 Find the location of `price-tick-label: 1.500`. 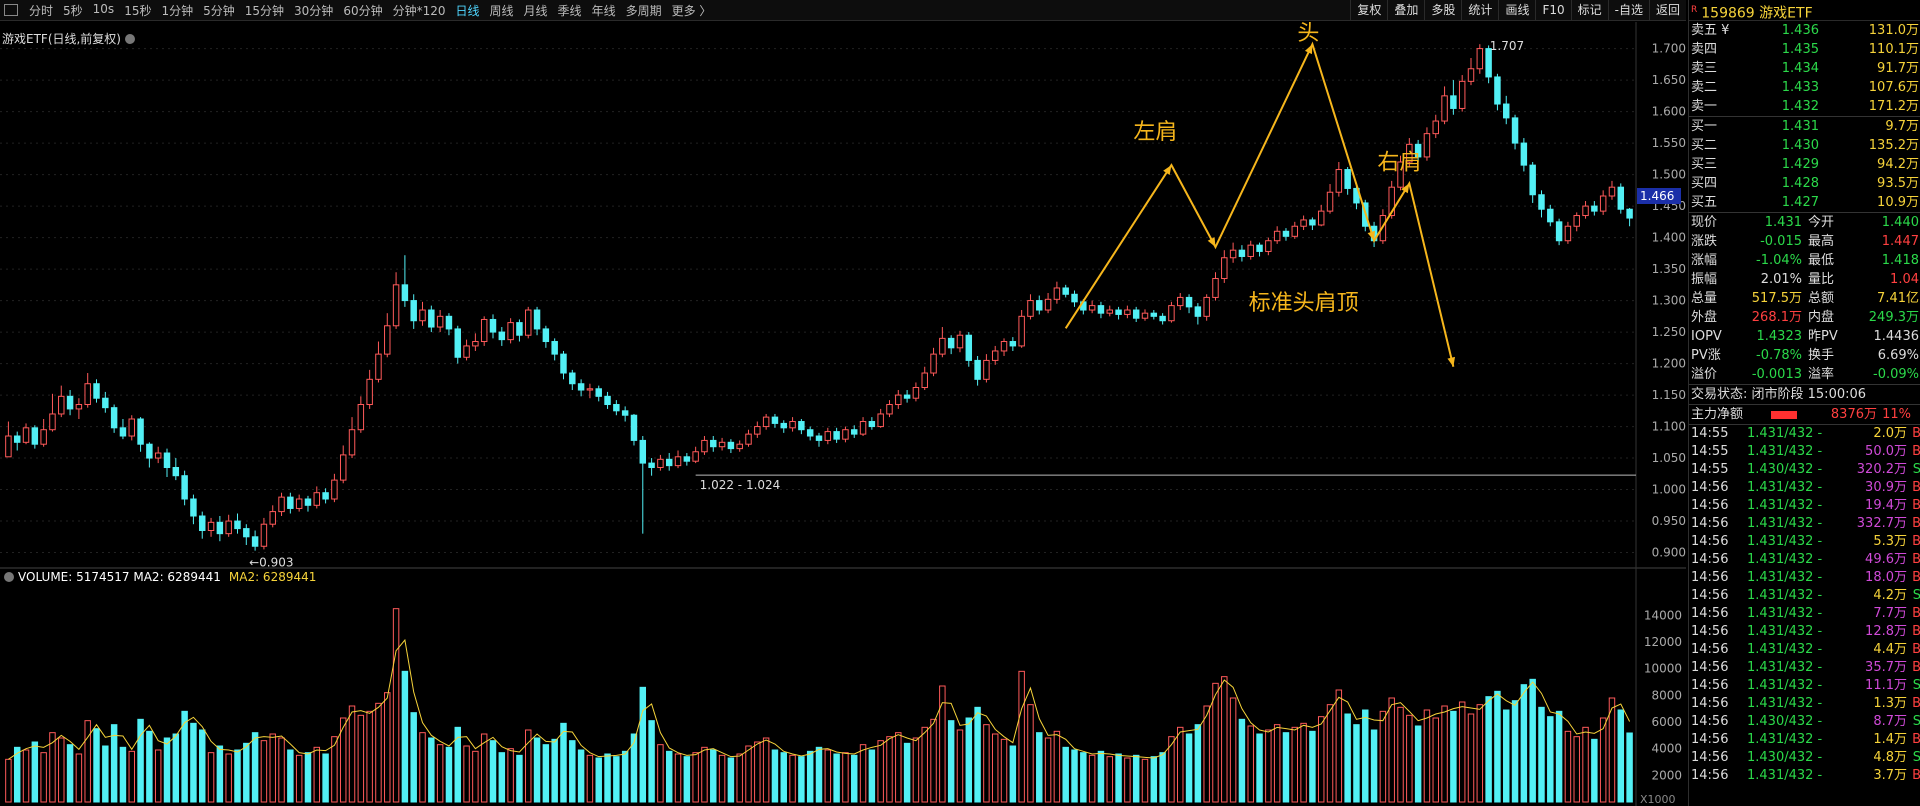

price-tick-label: 1.500 is located at coordinates (1669, 175).